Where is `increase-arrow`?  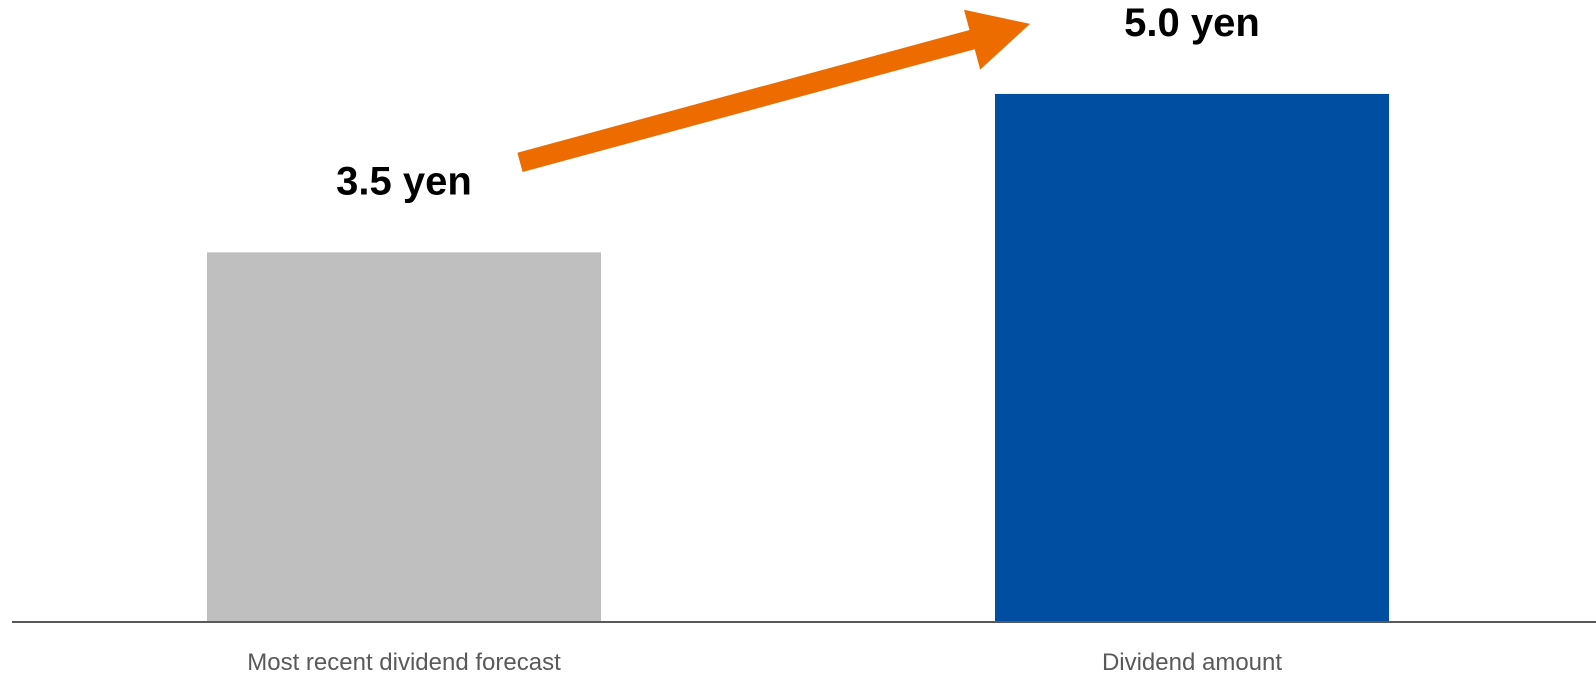
increase-arrow is located at coordinates (773, 91).